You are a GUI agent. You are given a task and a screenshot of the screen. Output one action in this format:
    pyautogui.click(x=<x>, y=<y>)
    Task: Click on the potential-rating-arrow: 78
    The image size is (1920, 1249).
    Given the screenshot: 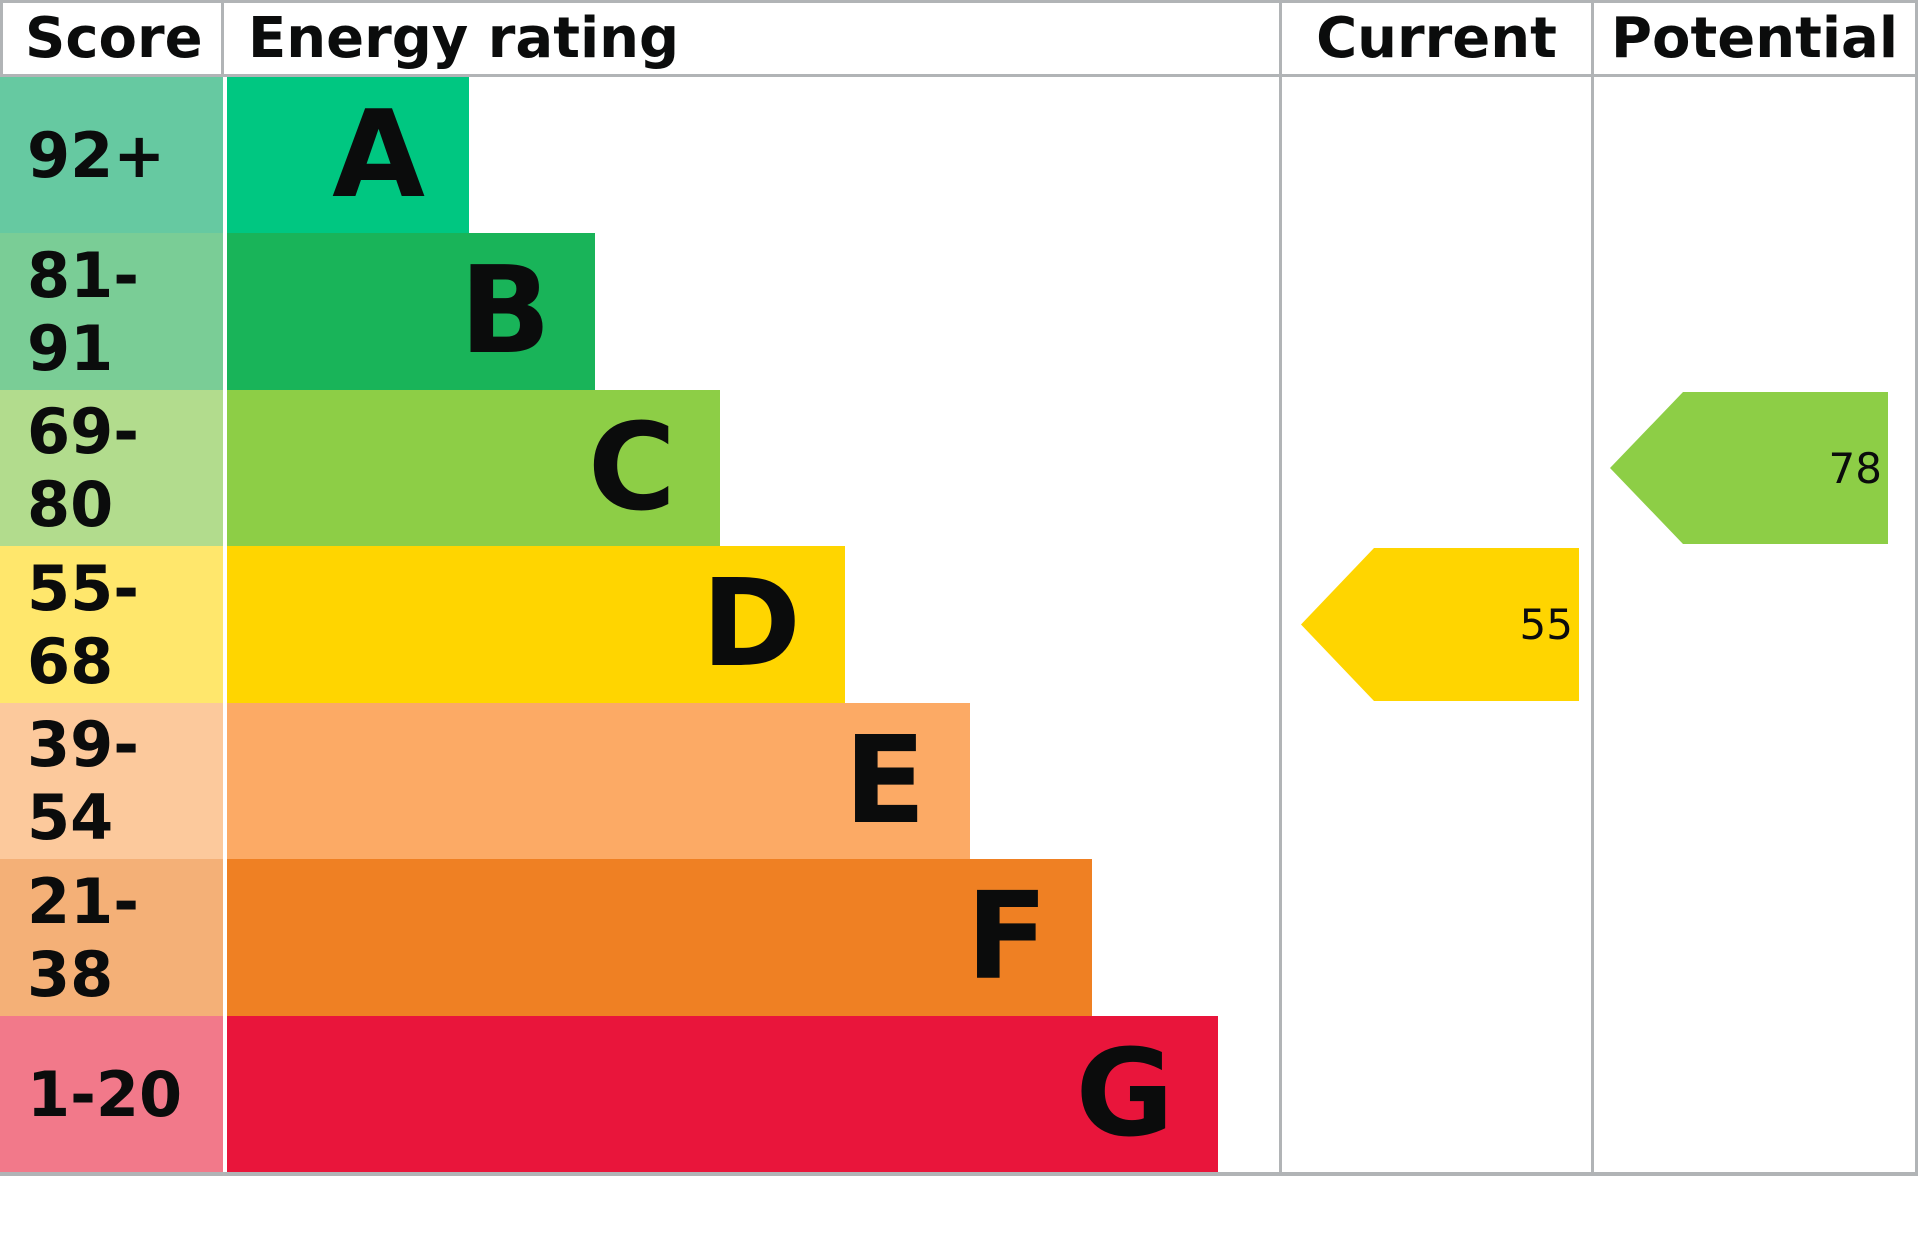 What is the action you would take?
    pyautogui.click(x=1749, y=468)
    